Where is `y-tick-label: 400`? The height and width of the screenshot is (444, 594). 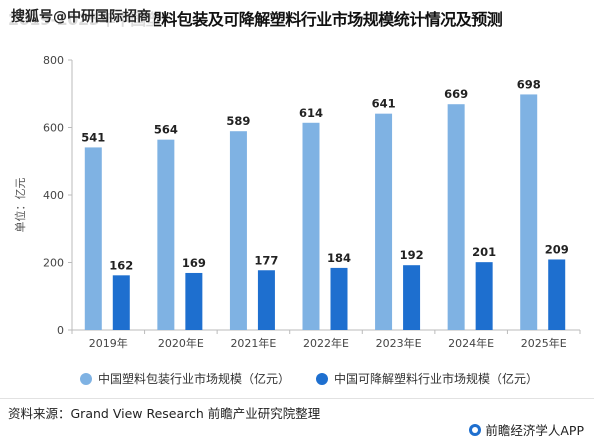
y-tick-label: 400 is located at coordinates (53, 195).